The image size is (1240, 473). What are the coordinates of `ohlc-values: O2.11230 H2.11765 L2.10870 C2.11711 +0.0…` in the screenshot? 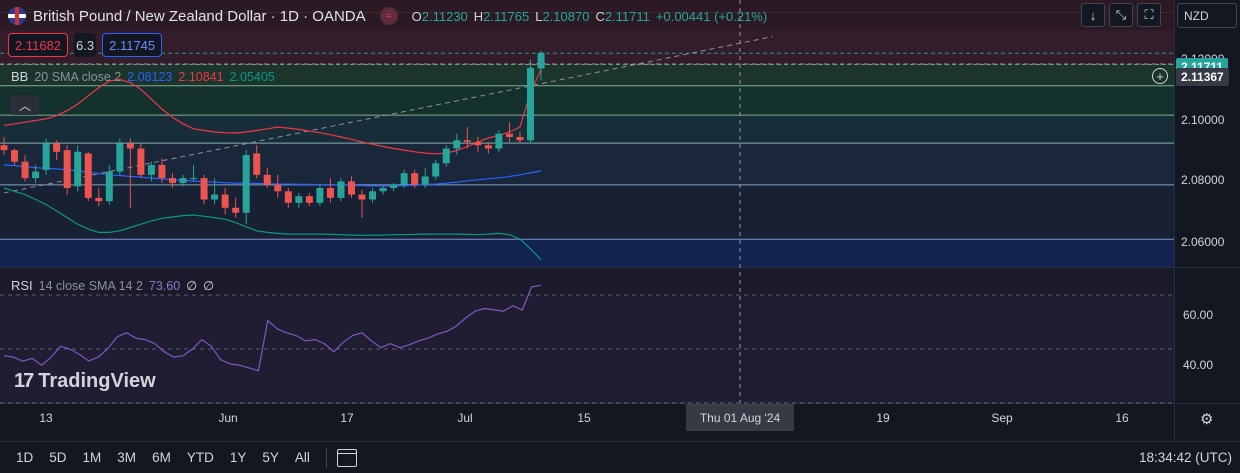 It's located at (590, 16).